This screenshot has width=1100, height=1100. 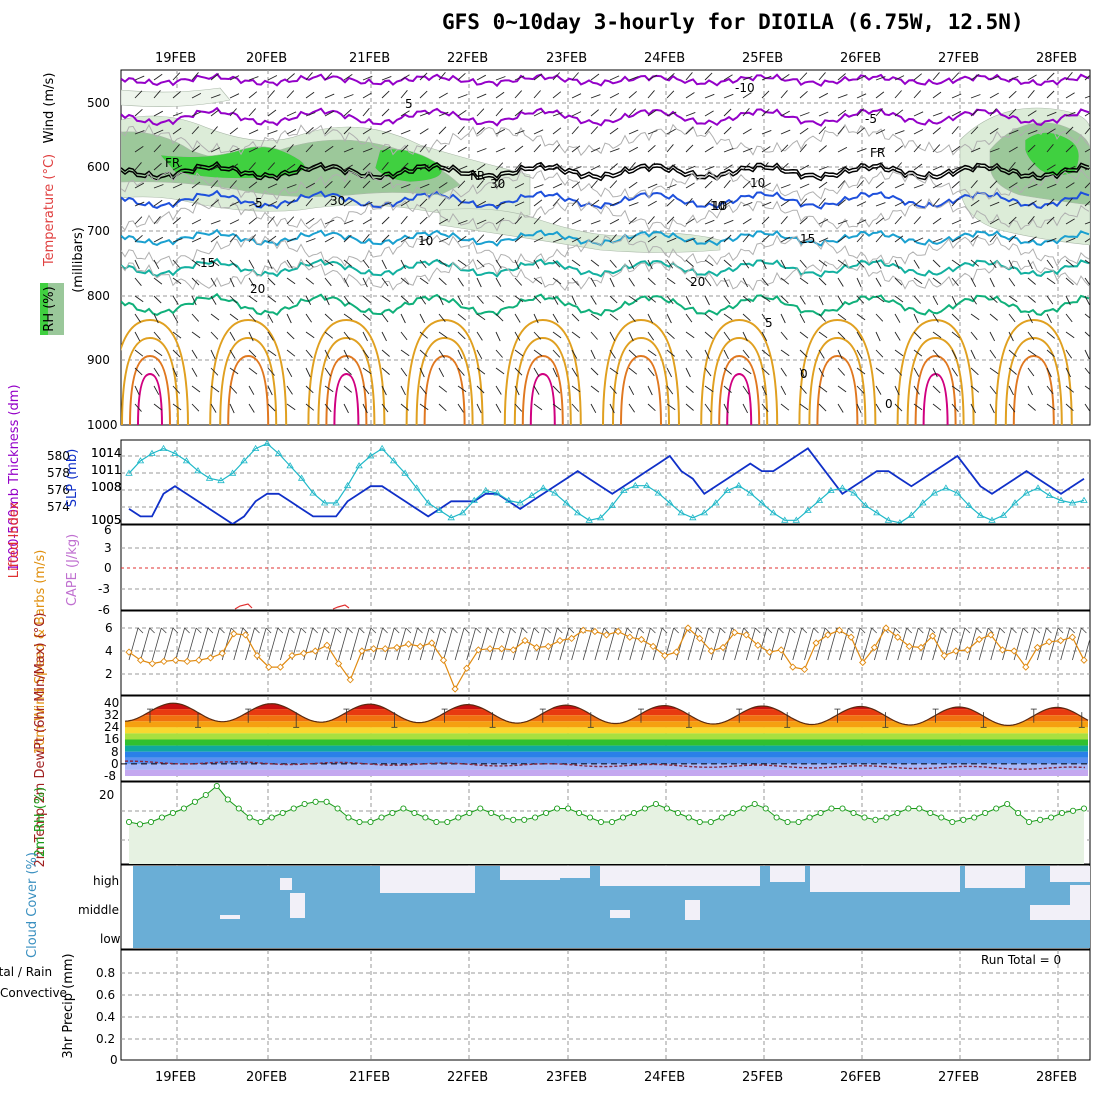 What do you see at coordinates (566, 1077) in the screenshot?
I see `date-label-bottom: 23FEB` at bounding box center [566, 1077].